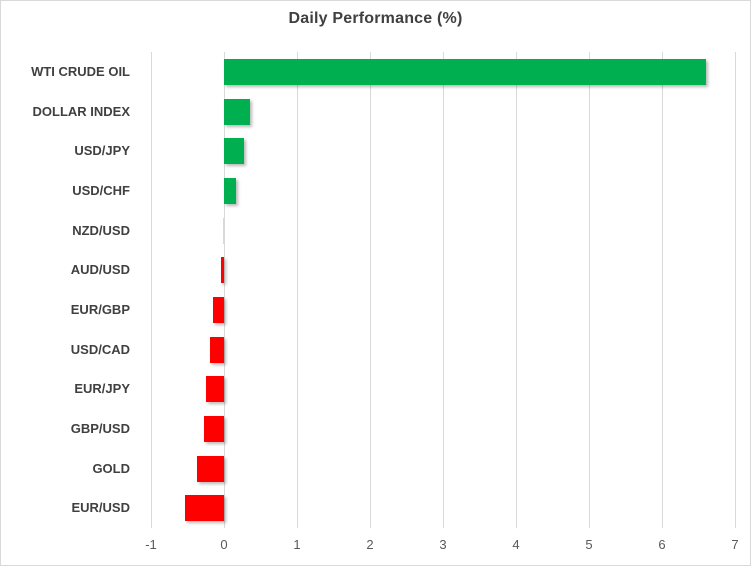 This screenshot has height=568, width=753. I want to click on bar-wti-crude-oil, so click(465, 71).